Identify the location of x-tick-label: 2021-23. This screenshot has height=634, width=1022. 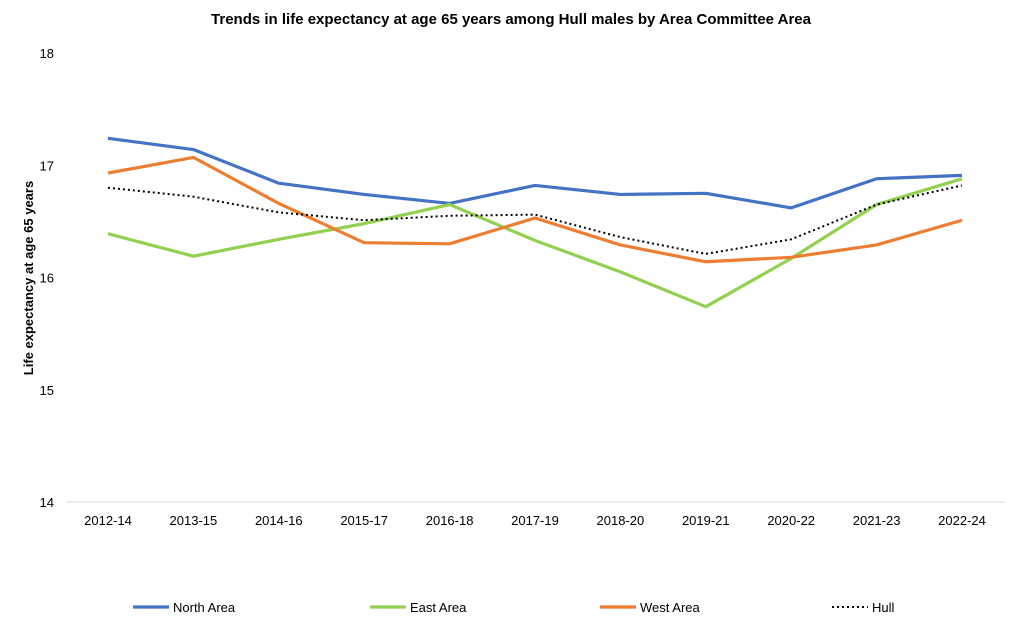
(877, 520).